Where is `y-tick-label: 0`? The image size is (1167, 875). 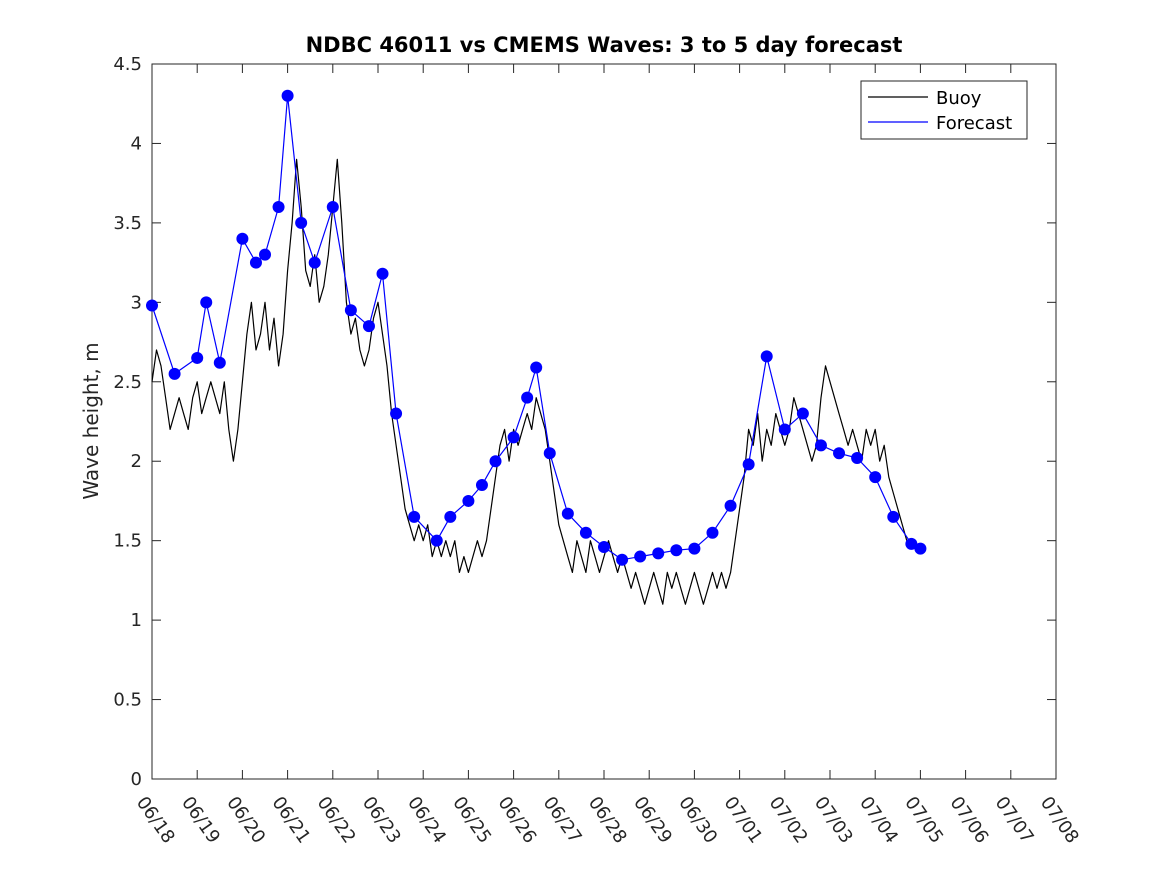 y-tick-label: 0 is located at coordinates (136, 779).